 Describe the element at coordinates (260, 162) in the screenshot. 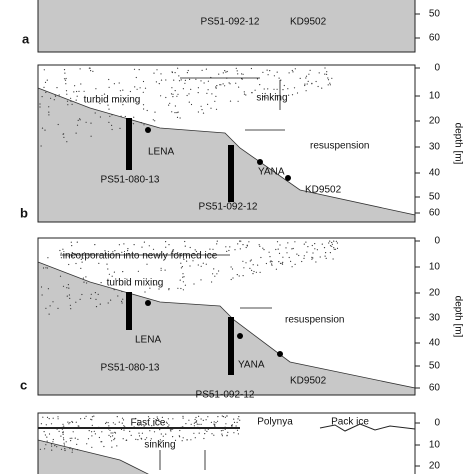

I see `station` at that location.